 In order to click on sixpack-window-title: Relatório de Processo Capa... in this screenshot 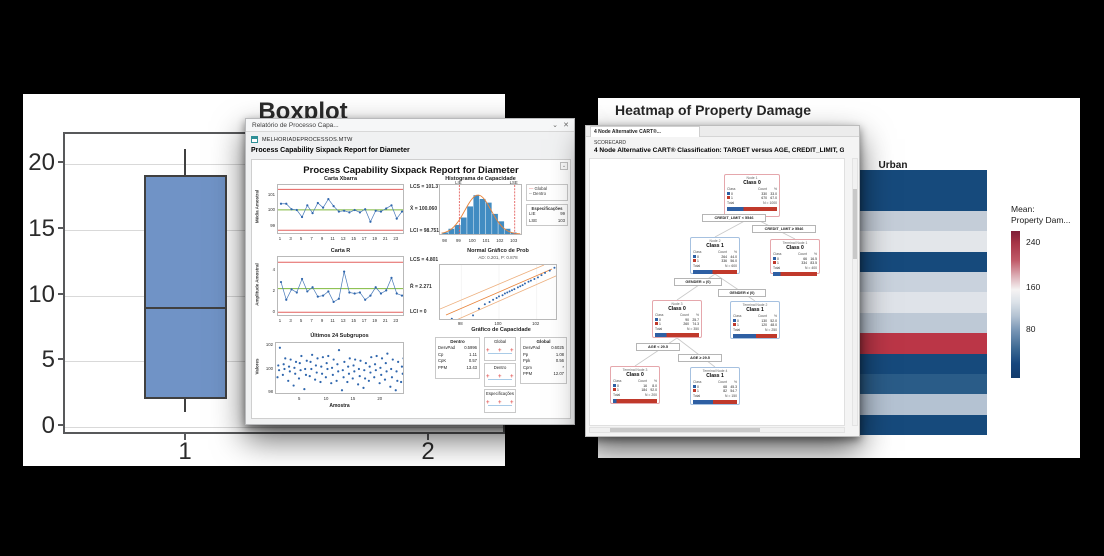, I will do `click(295, 125)`.